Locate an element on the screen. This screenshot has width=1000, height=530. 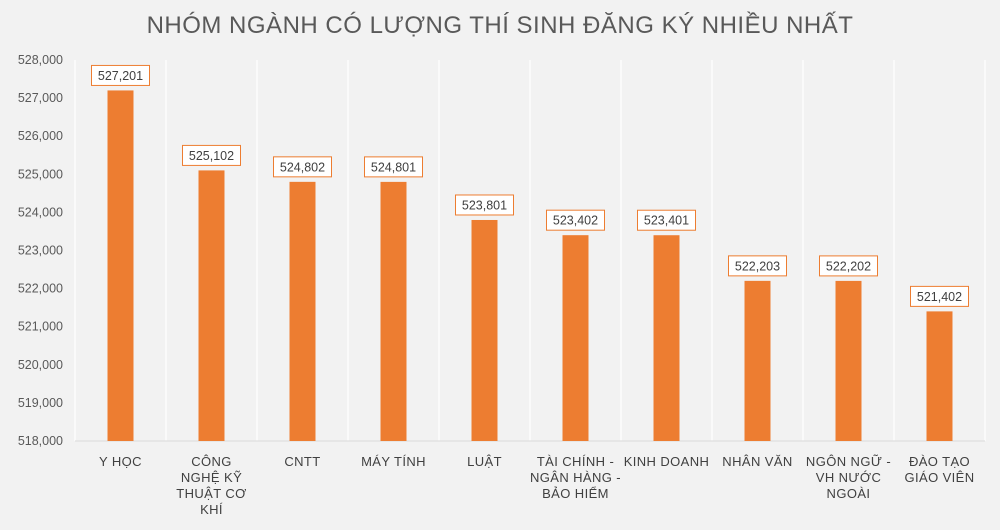
y-tick-label: 520,000 is located at coordinates (40, 365).